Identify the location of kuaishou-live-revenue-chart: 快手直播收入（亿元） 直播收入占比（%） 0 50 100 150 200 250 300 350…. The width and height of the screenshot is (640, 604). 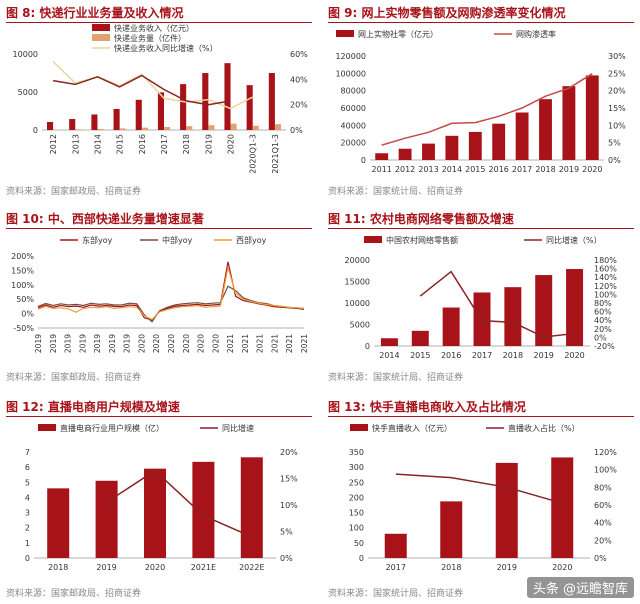
(483, 497).